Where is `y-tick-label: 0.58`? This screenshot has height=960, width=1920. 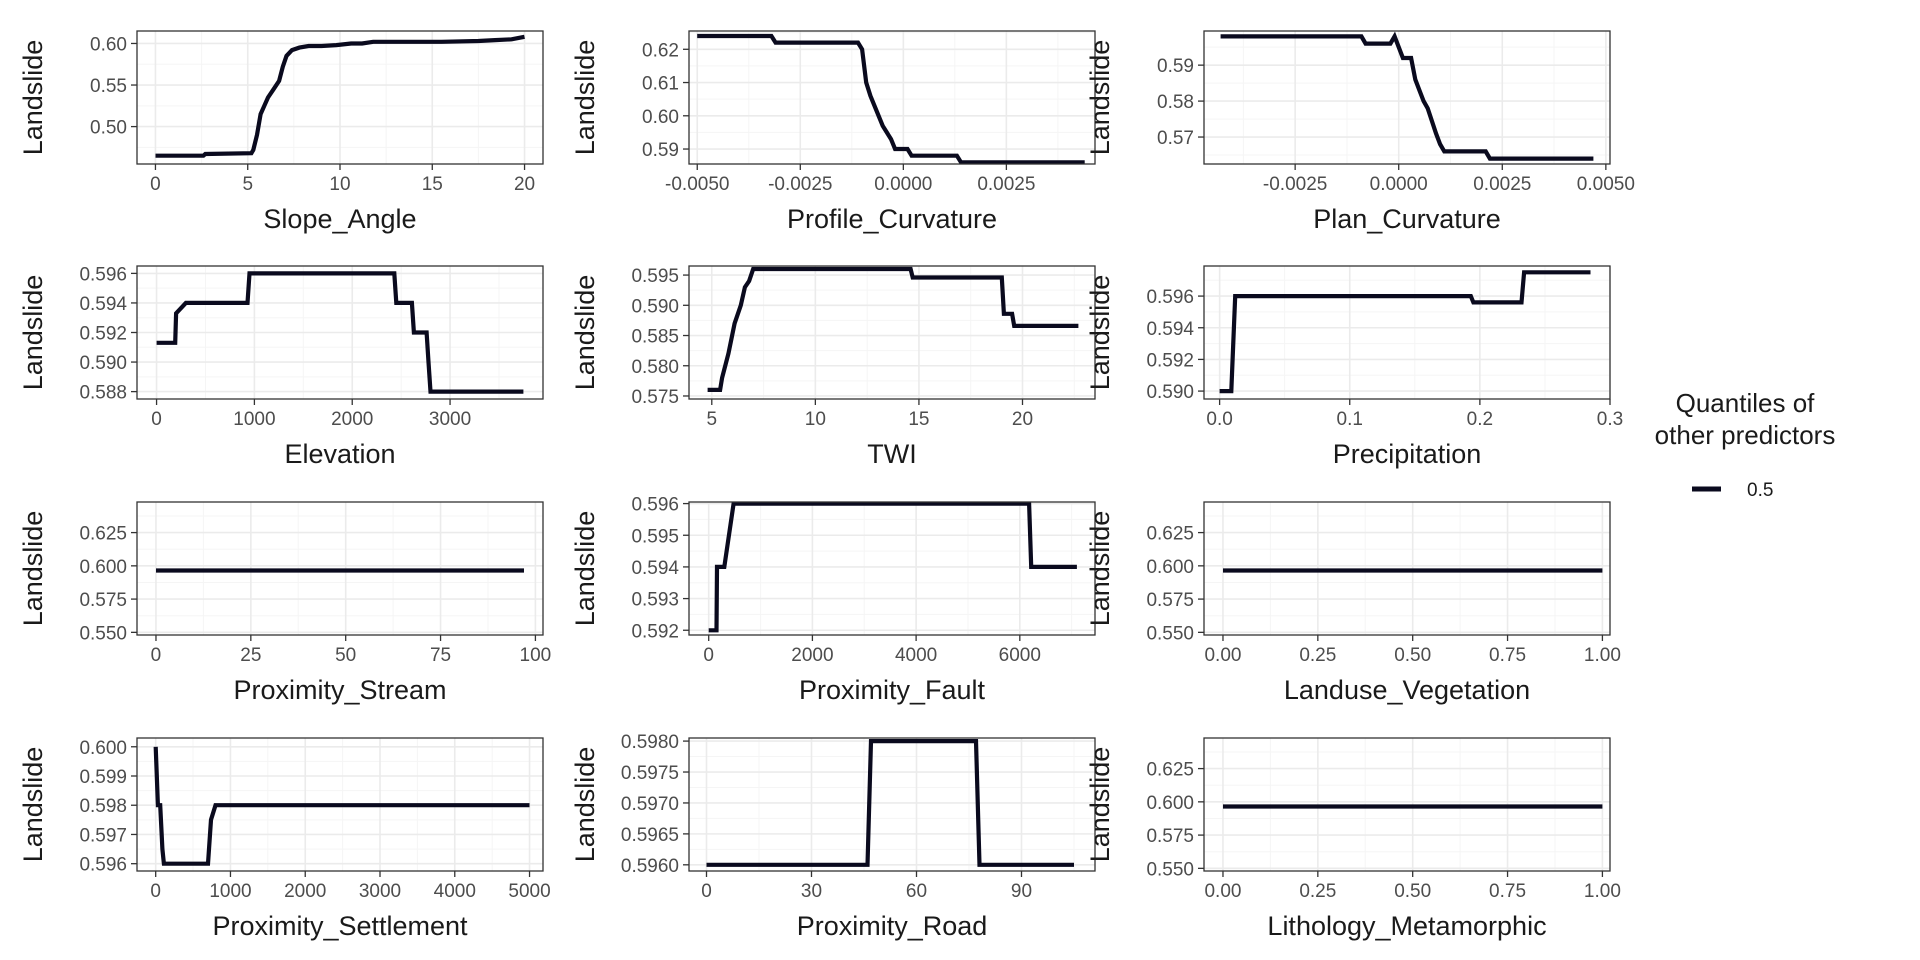
y-tick-label: 0.58 is located at coordinates (1175, 102).